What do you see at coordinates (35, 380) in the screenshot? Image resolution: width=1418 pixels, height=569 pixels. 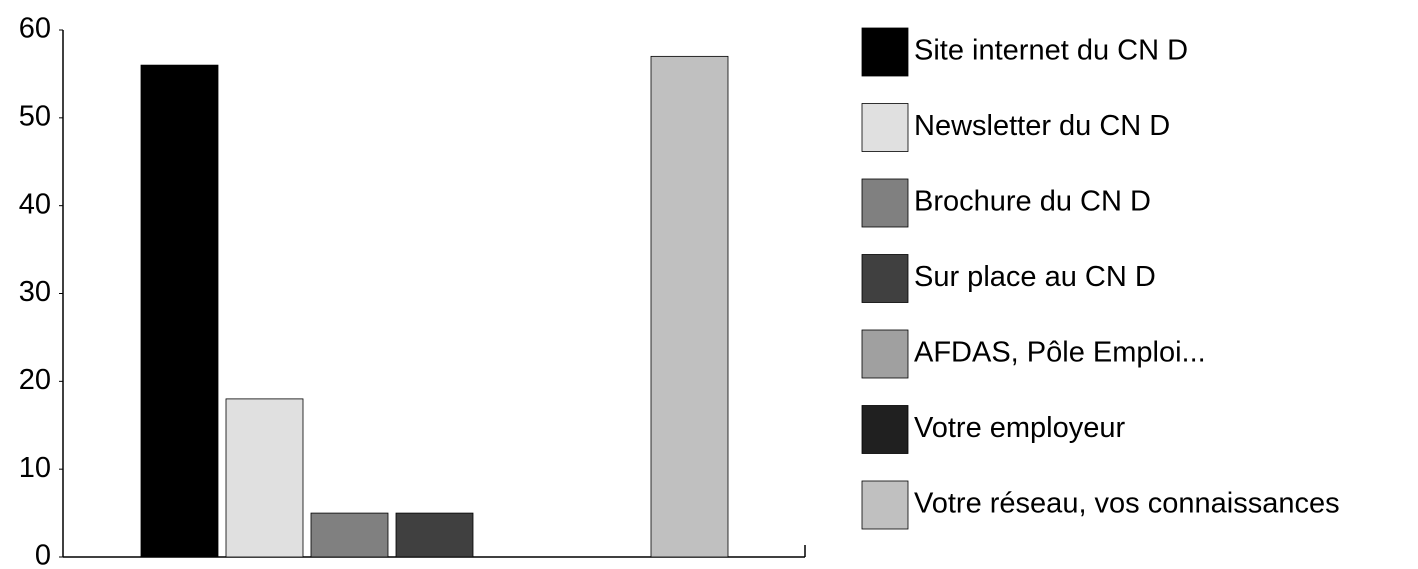 I see `y-tick-label: 20` at bounding box center [35, 380].